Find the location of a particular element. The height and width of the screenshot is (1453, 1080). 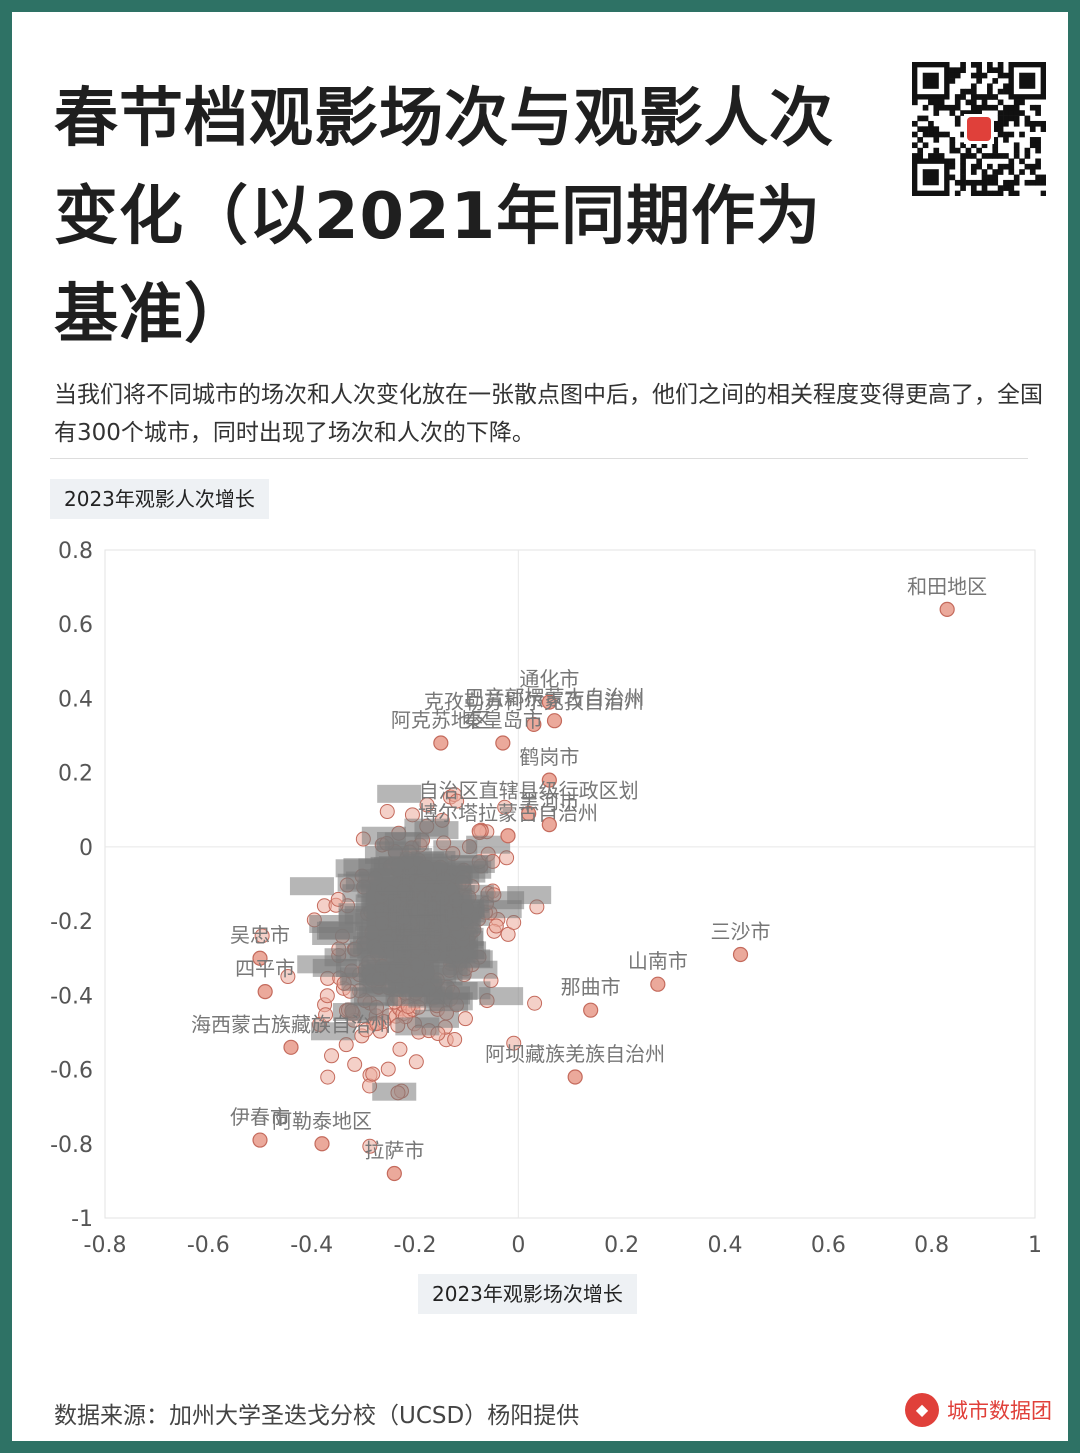

point-label: 那曲市 is located at coordinates (591, 987).